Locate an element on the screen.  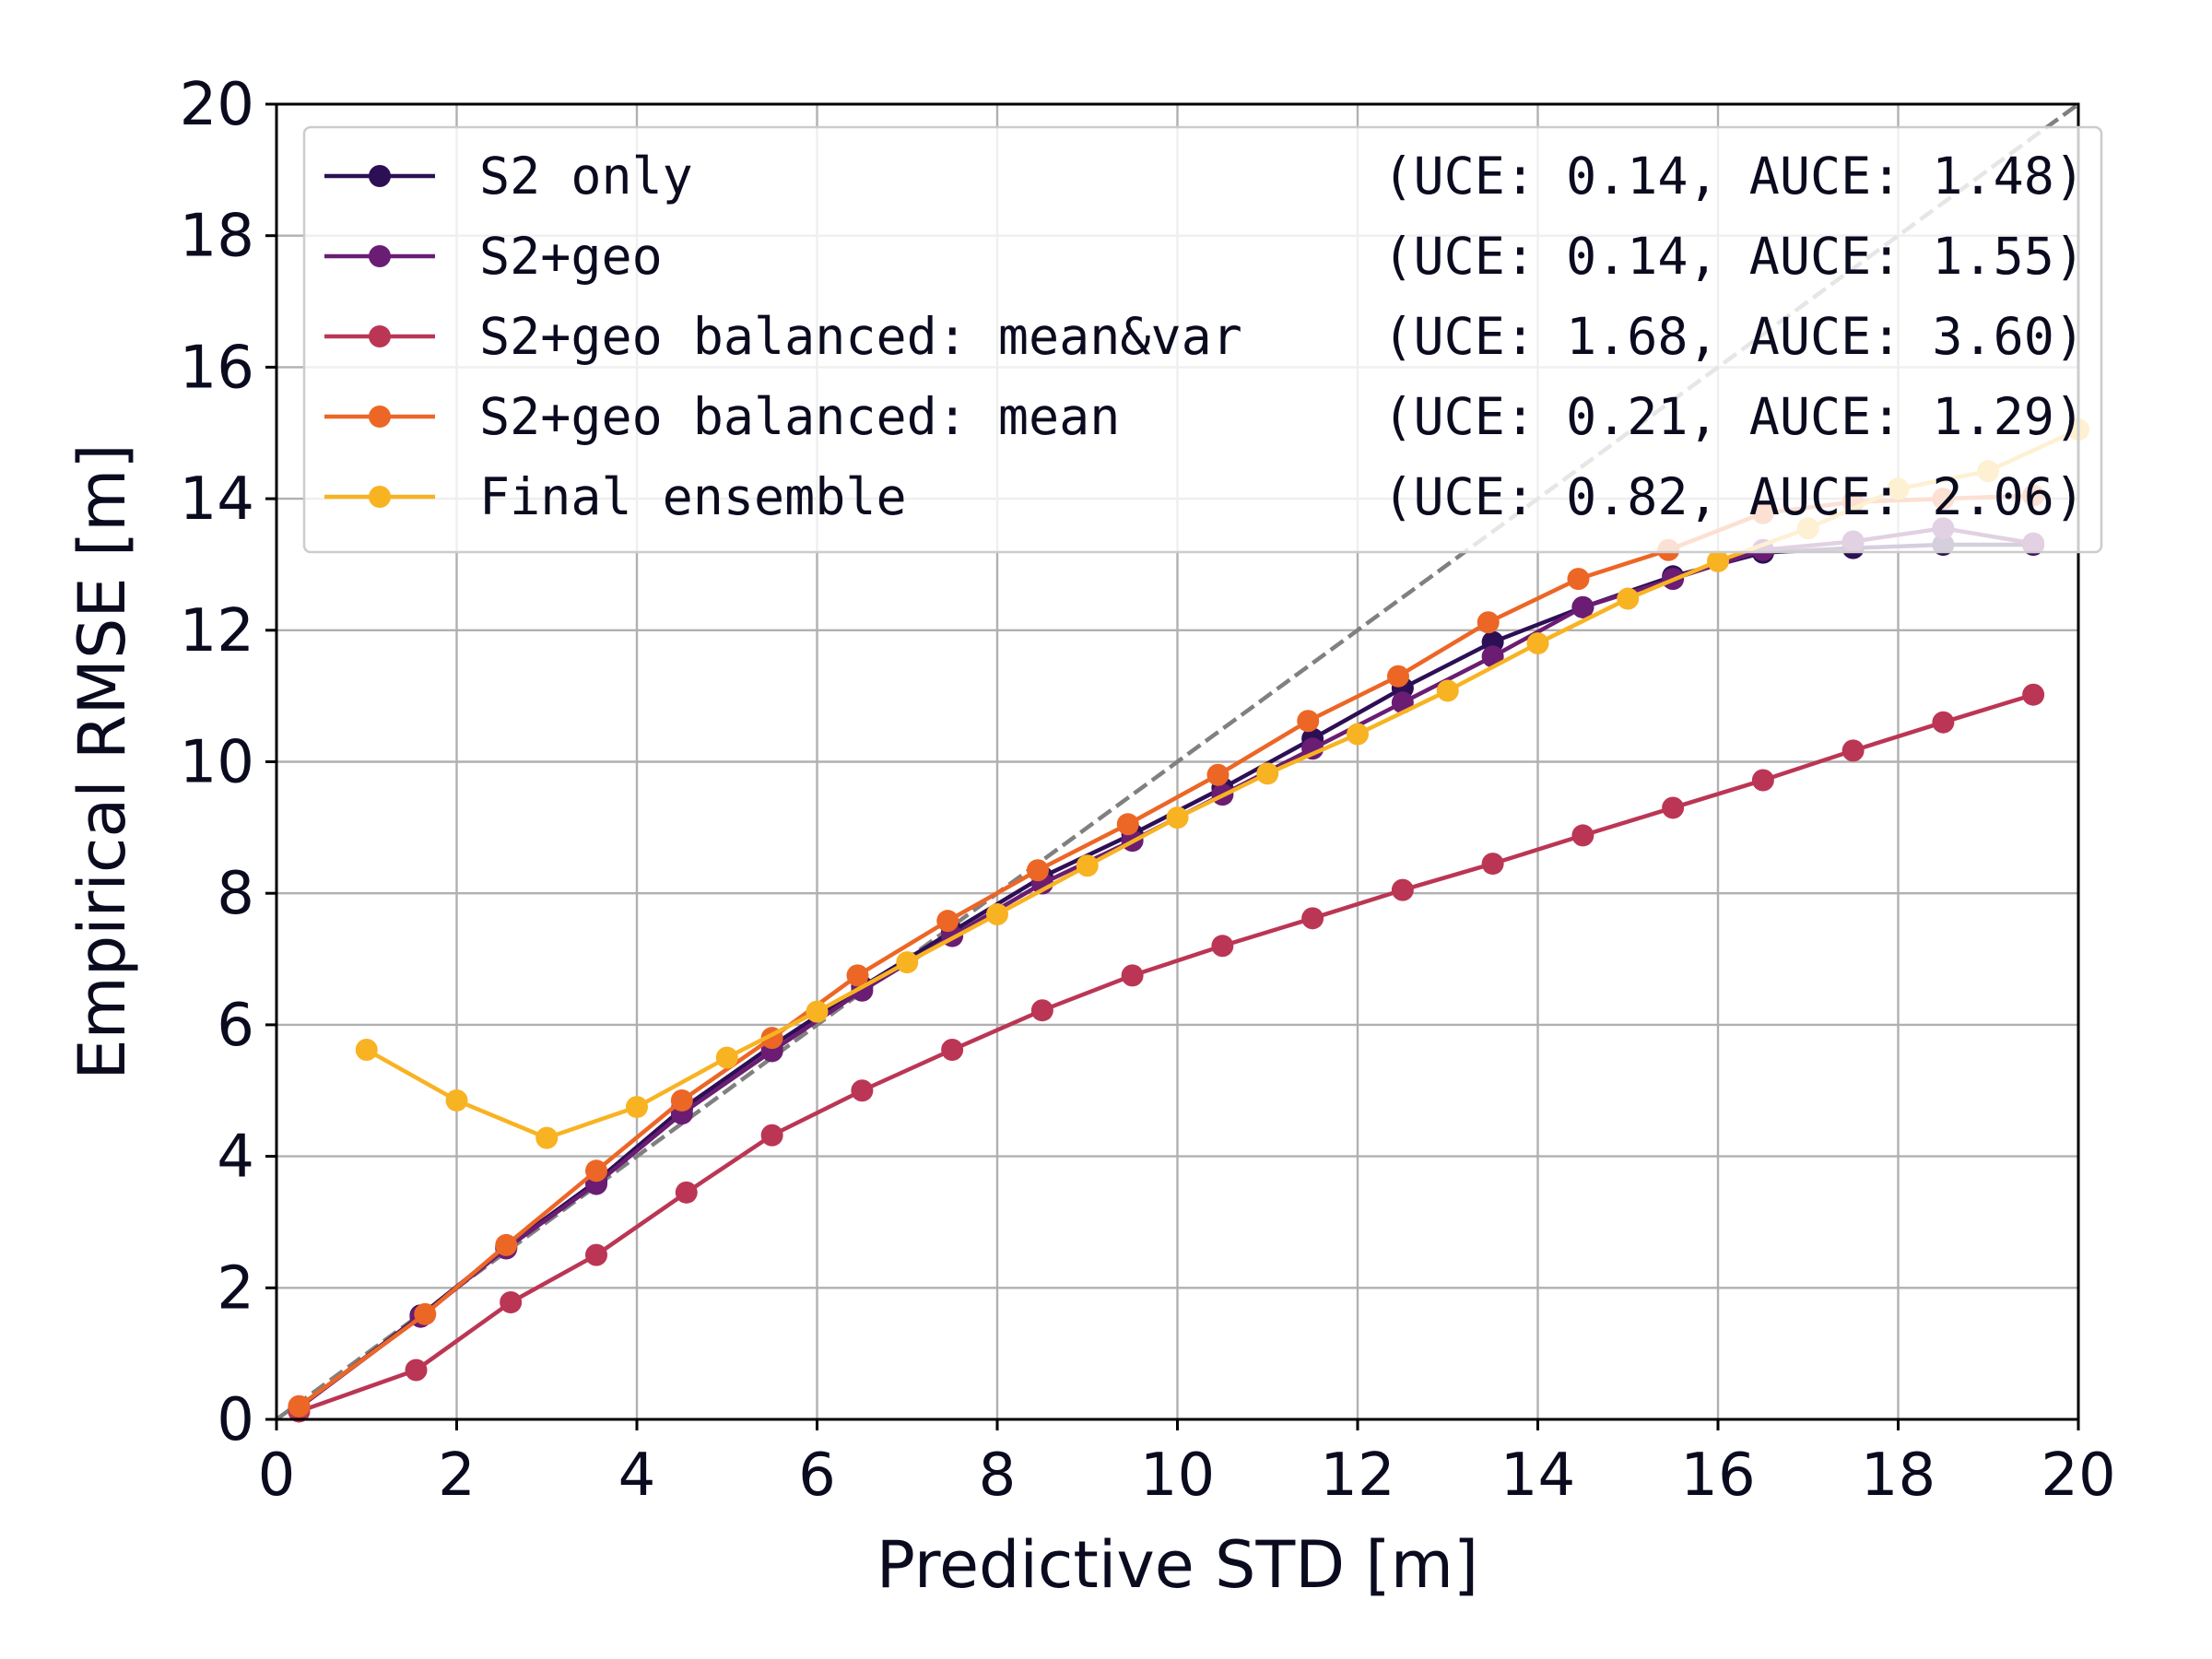
legend-item-0: S2 only (UCE: 0.14, AUCE: 1.48) is located at coordinates (1204, 176).